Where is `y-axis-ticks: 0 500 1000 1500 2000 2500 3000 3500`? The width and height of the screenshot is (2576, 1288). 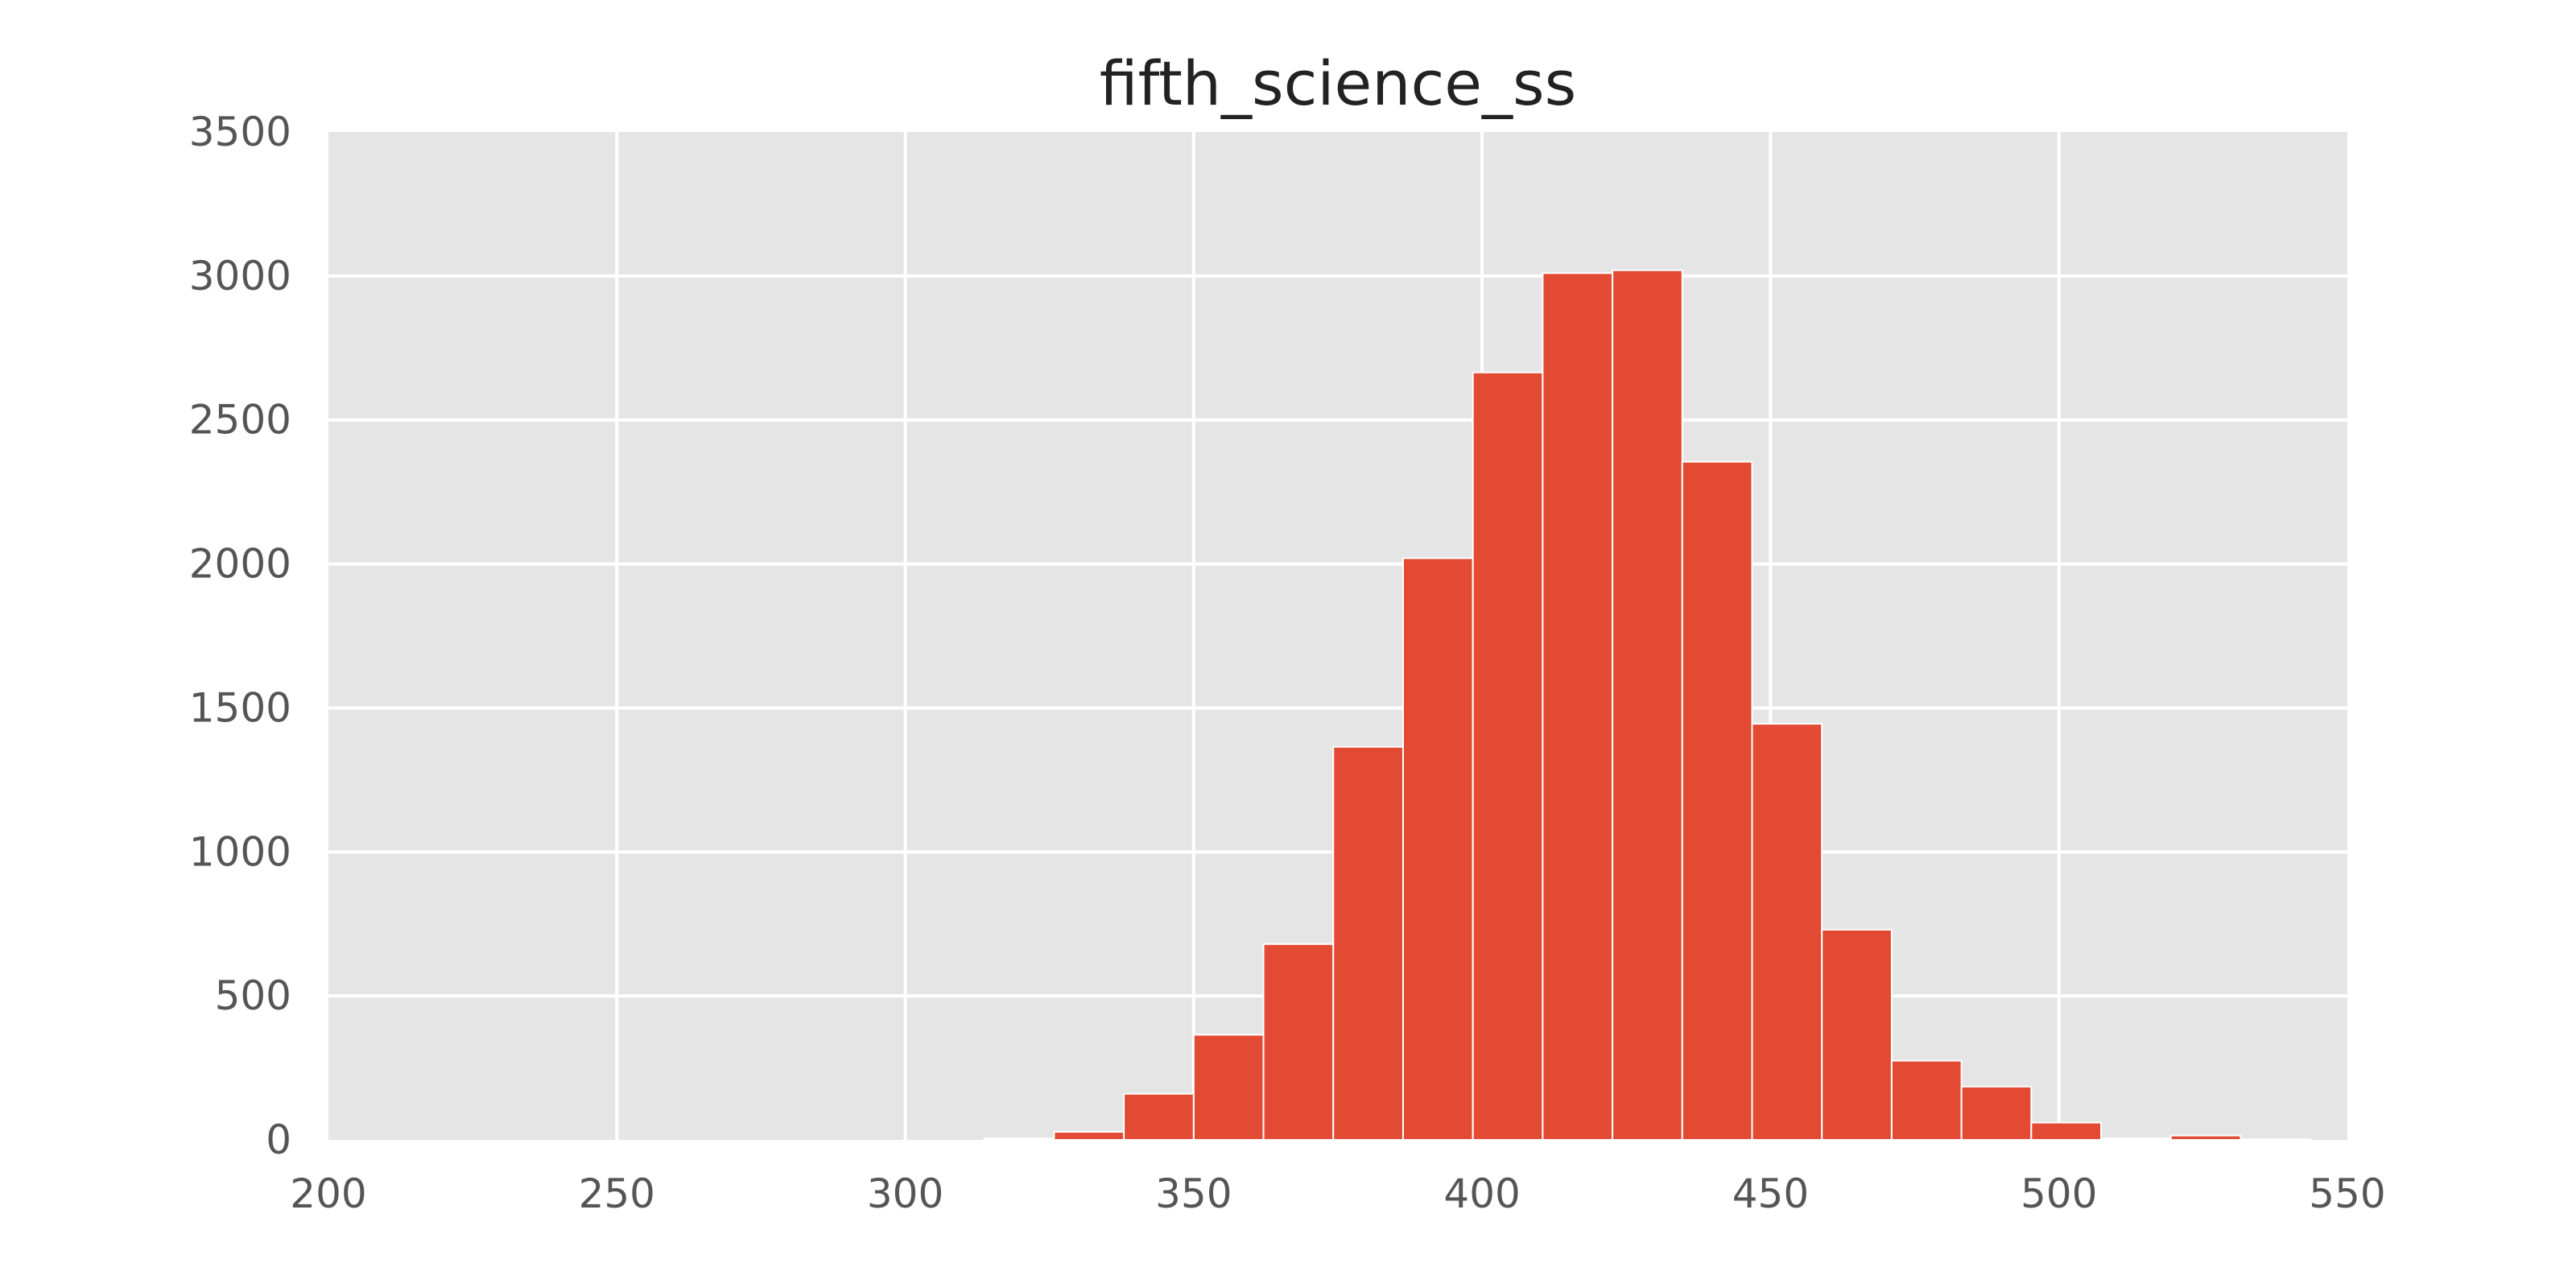
y-axis-ticks: 0 500 1000 1500 2000 2500 3000 3500 is located at coordinates (240, 636).